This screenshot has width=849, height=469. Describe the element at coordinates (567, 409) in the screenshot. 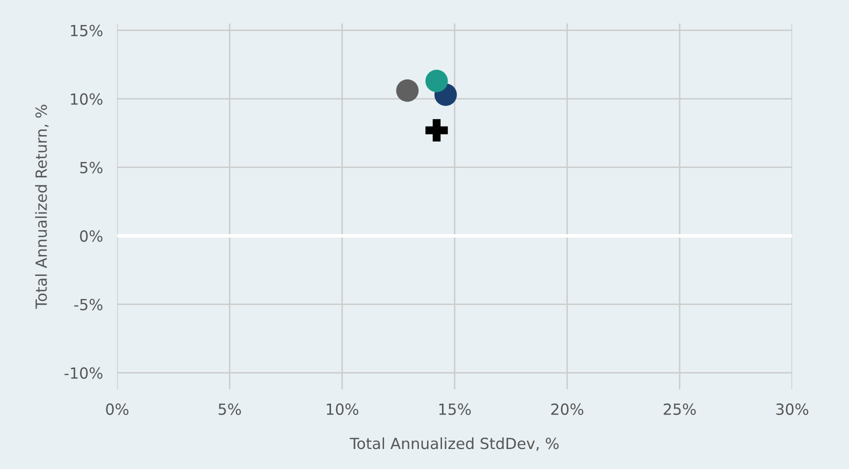

I see `x-tick-label: 20%` at that location.